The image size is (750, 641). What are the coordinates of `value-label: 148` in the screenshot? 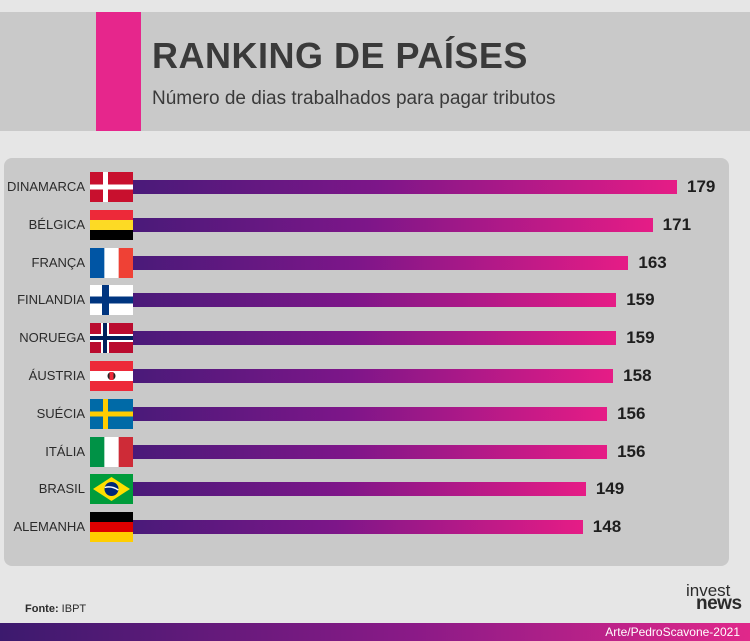 It's located at (607, 527).